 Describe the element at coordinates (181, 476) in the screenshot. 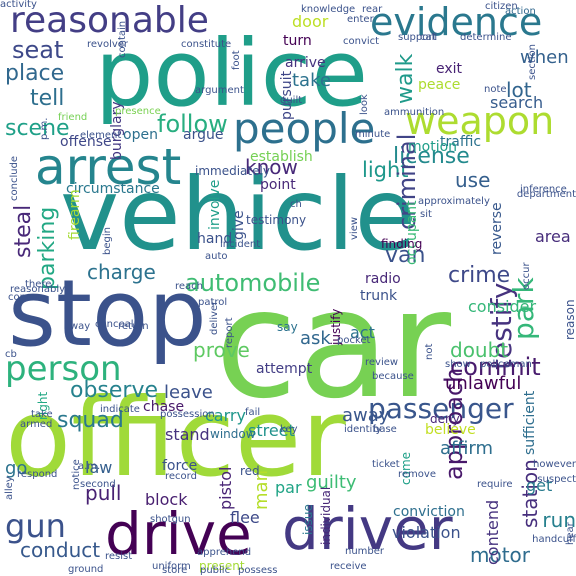

I see `word-record: record` at that location.